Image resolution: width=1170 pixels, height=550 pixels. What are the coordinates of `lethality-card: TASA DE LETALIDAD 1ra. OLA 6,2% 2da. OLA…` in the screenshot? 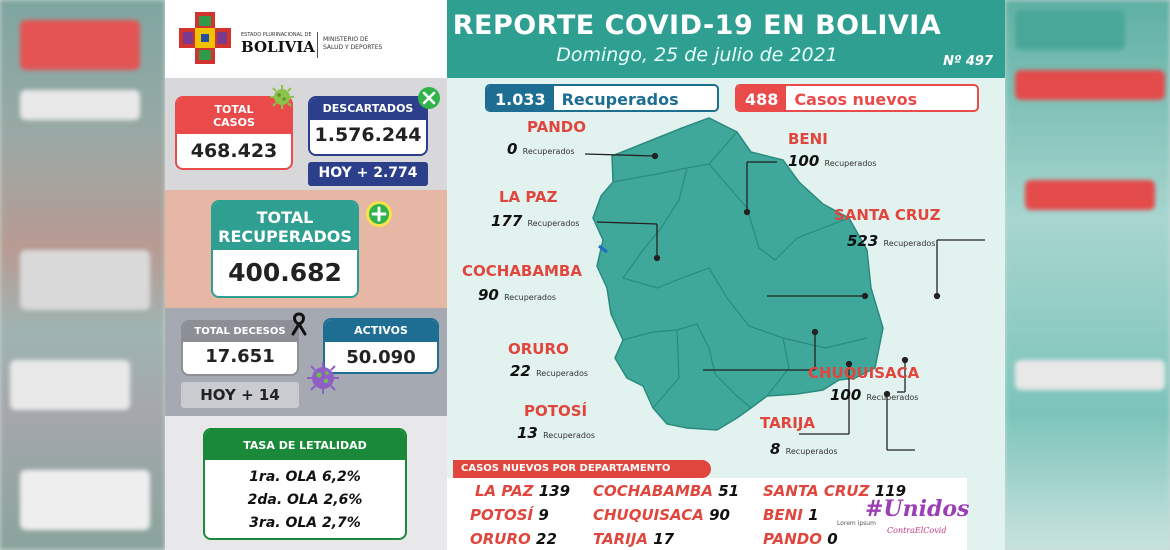 It's located at (305, 484).